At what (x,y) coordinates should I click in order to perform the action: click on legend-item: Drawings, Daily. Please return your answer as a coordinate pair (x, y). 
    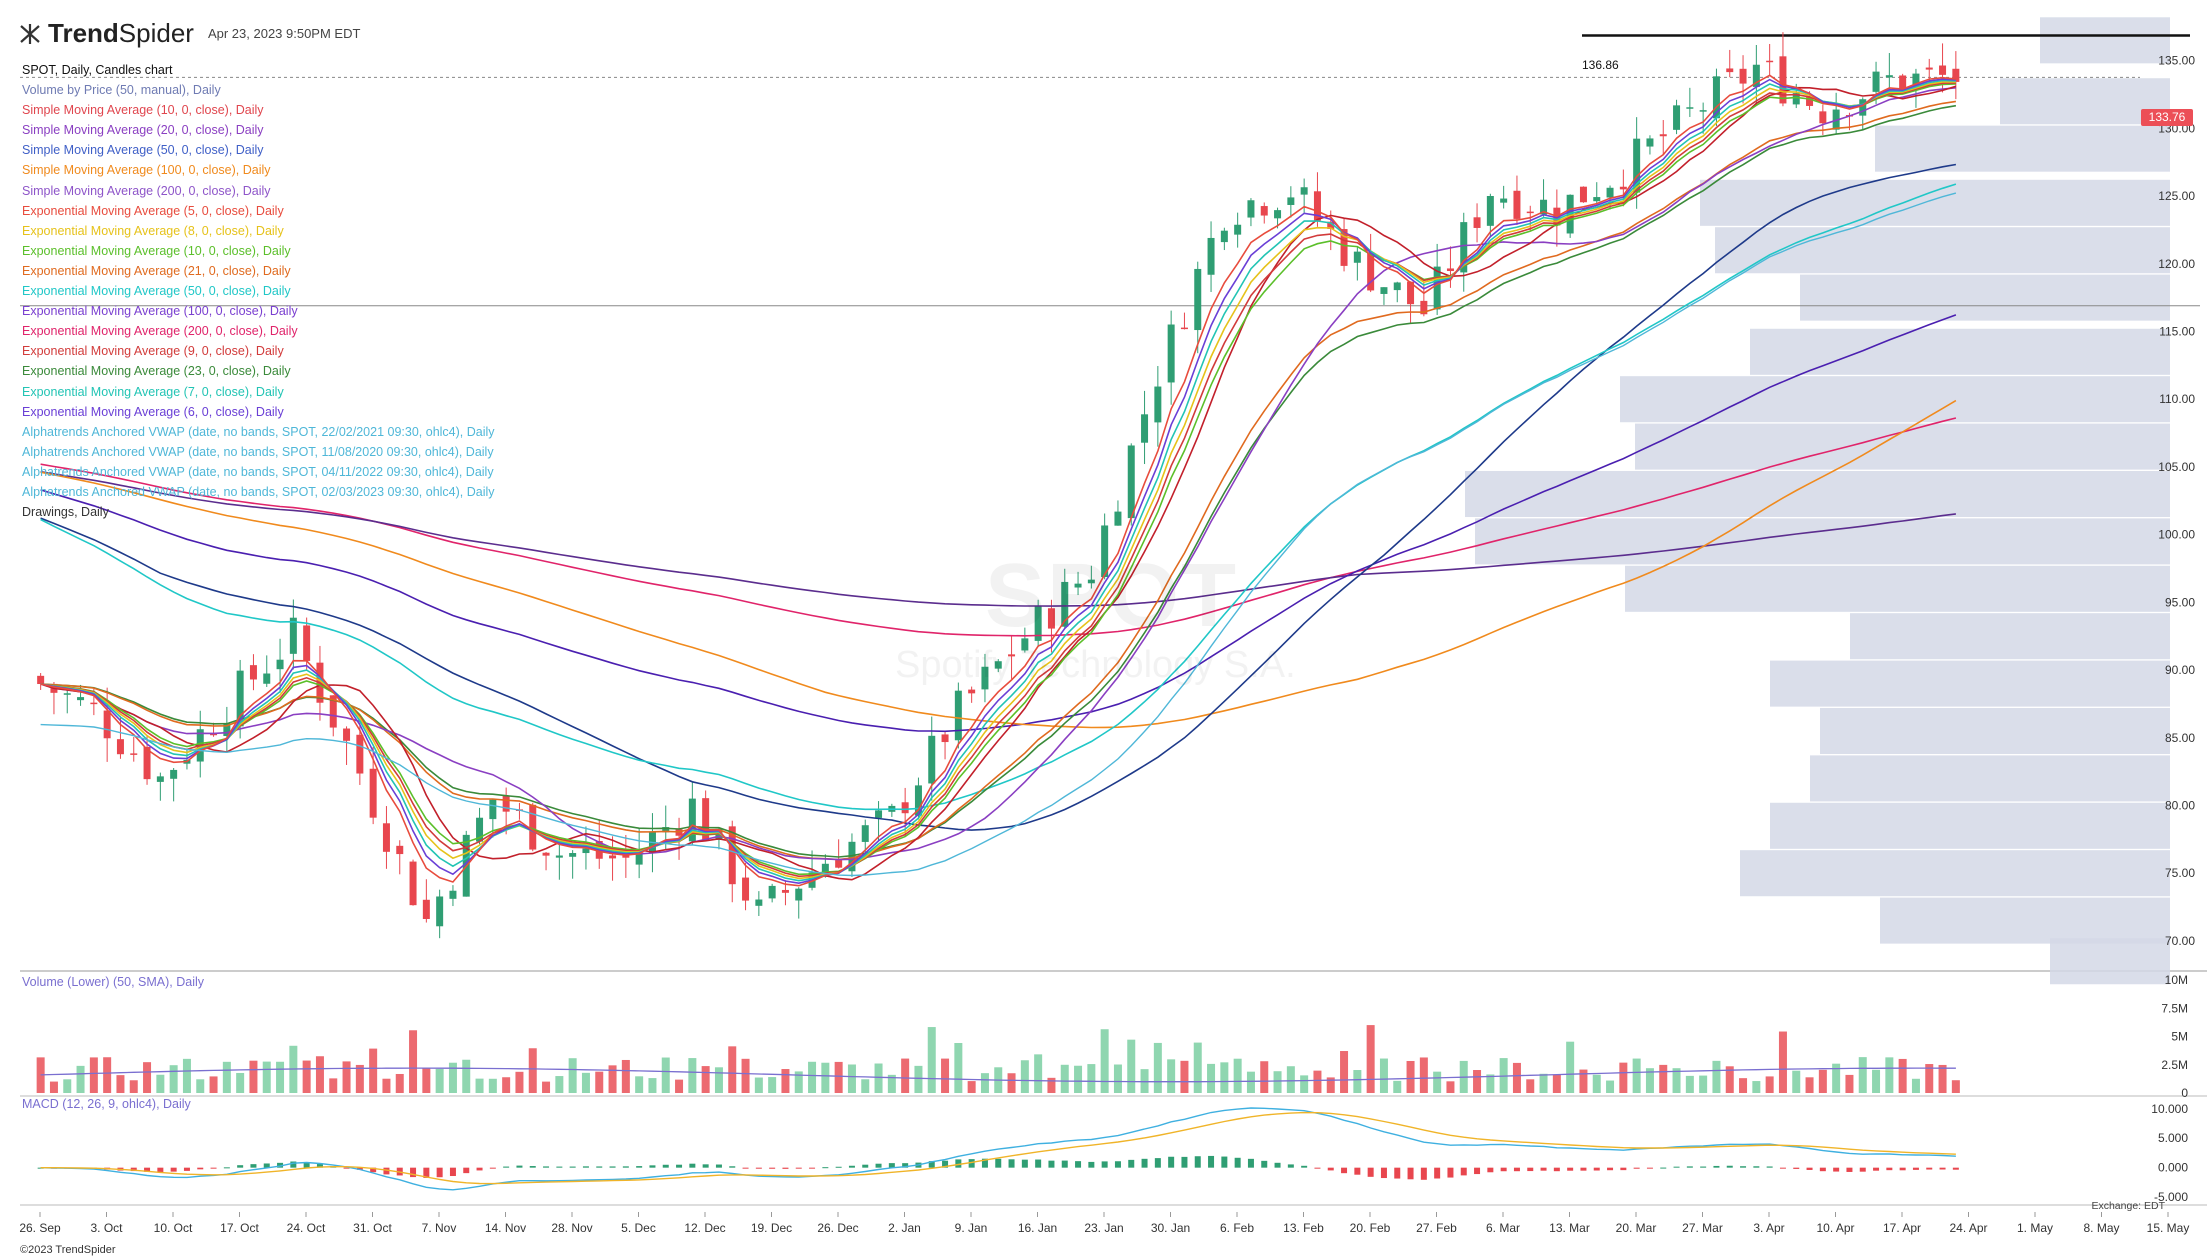
    Looking at the image, I should click on (65, 512).